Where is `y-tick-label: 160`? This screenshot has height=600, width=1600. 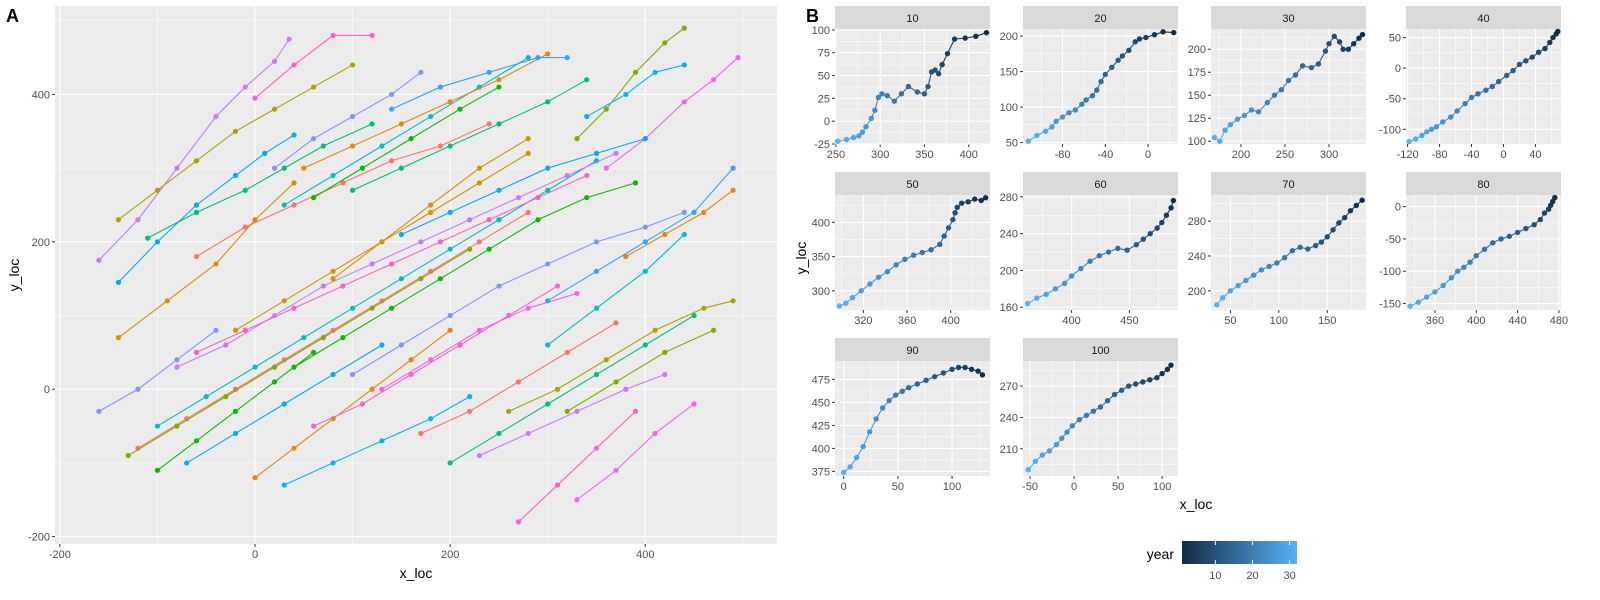 y-tick-label: 160 is located at coordinates (1009, 308).